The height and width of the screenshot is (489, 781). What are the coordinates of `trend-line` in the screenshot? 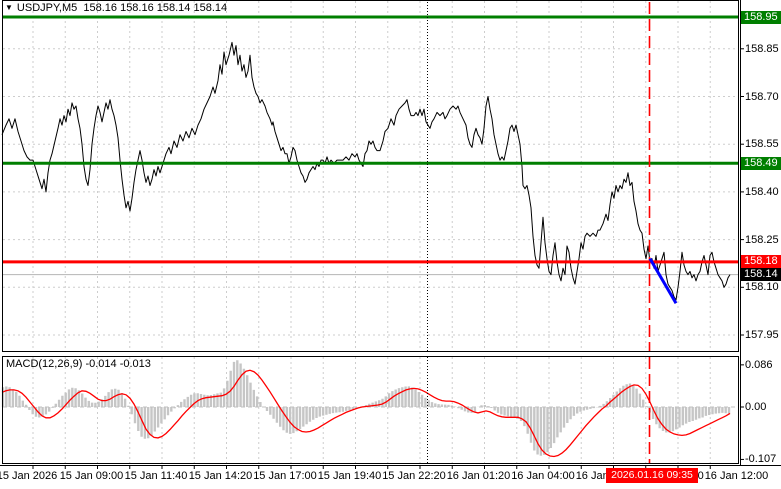 It's located at (663, 280).